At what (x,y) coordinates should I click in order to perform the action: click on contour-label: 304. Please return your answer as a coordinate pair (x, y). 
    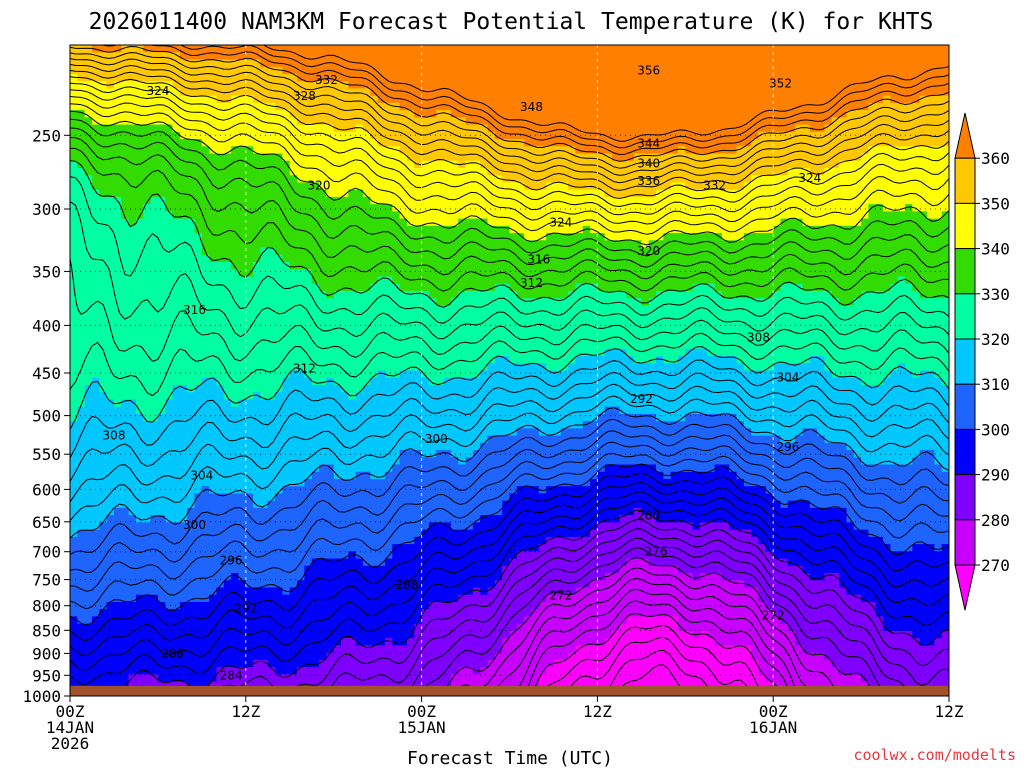
    Looking at the image, I should click on (201, 476).